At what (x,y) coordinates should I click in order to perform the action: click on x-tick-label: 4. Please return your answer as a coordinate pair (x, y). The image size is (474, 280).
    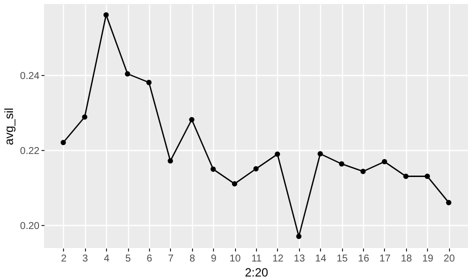
    Looking at the image, I should click on (107, 259).